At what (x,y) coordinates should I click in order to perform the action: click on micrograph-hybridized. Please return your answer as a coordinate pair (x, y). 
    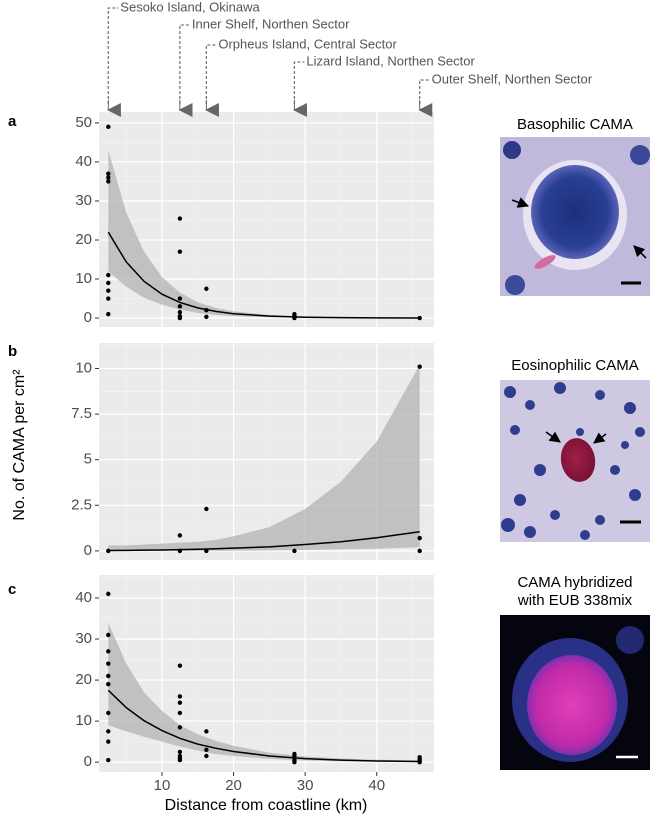
    Looking at the image, I should click on (575, 692).